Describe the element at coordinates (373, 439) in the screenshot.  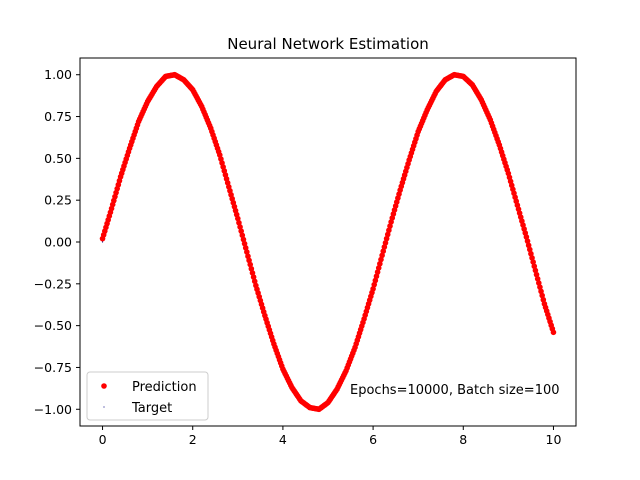
I see `x-tick-label: 6` at that location.